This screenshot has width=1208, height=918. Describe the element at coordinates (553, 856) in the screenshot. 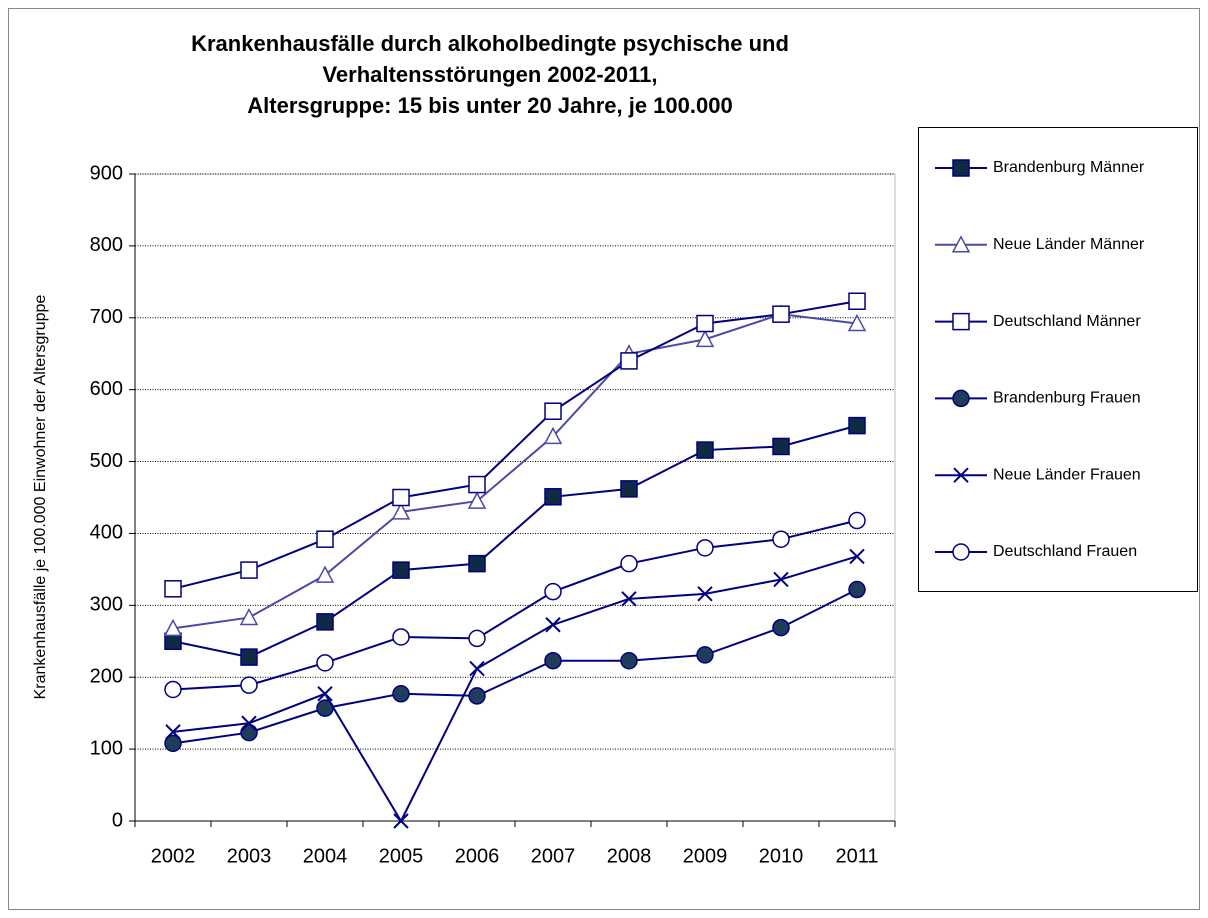

I see `x-tick-label: 2007` at that location.